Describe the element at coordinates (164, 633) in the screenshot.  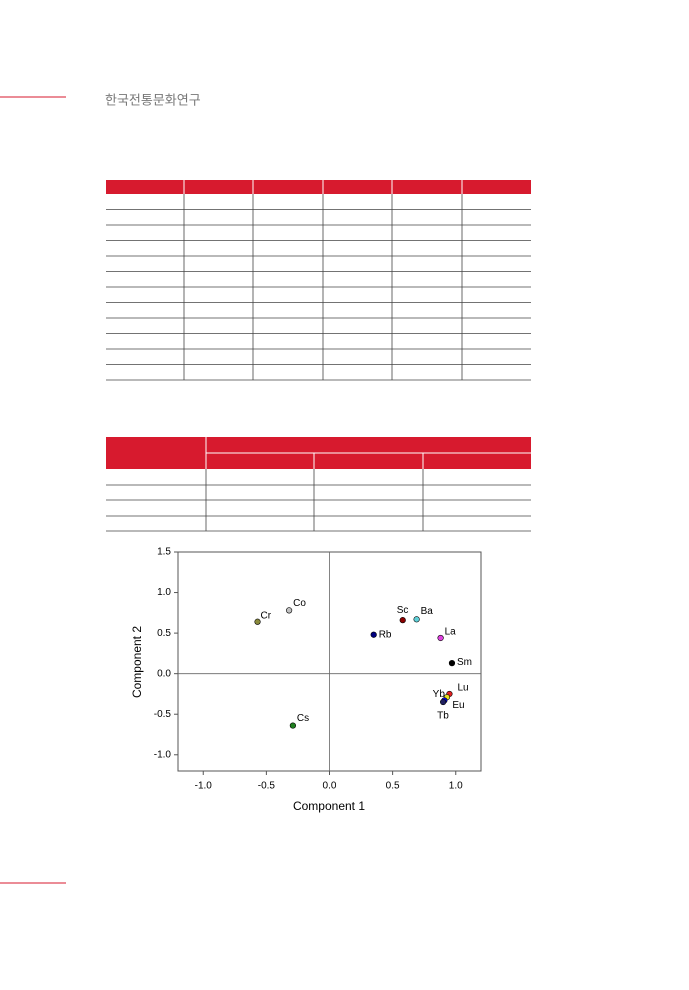
I see `y-tick-label: 0.5` at that location.